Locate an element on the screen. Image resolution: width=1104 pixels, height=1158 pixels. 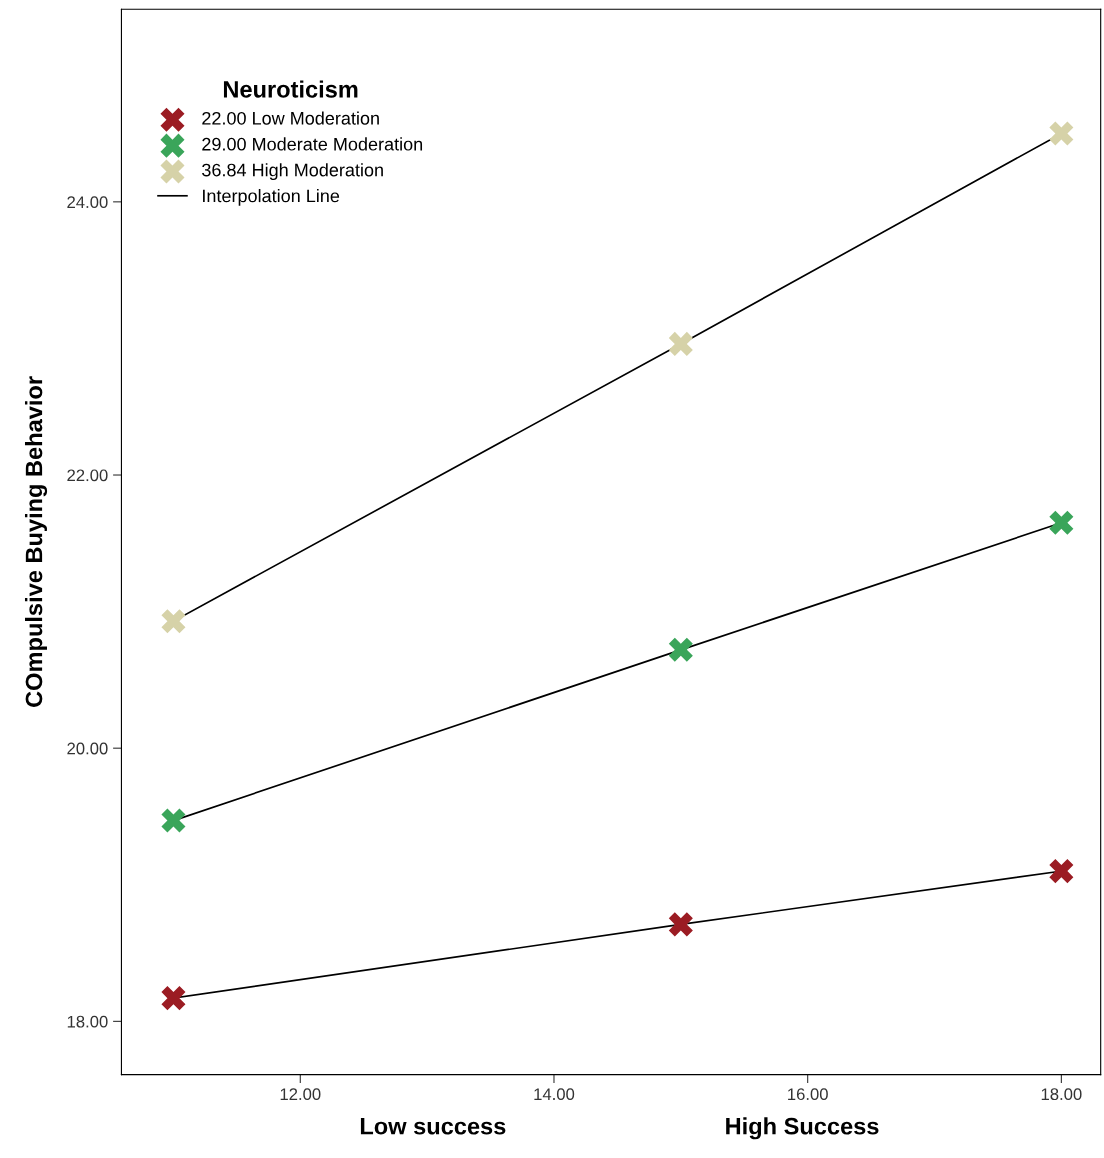
text: High Success is located at coordinates (802, 1128).